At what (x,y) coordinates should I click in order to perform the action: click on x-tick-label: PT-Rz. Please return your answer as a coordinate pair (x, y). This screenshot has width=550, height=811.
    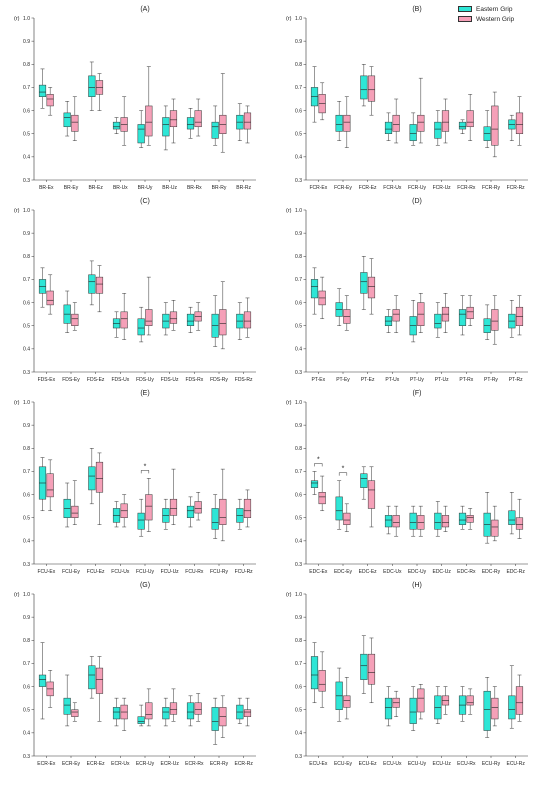
    Looking at the image, I should click on (516, 380).